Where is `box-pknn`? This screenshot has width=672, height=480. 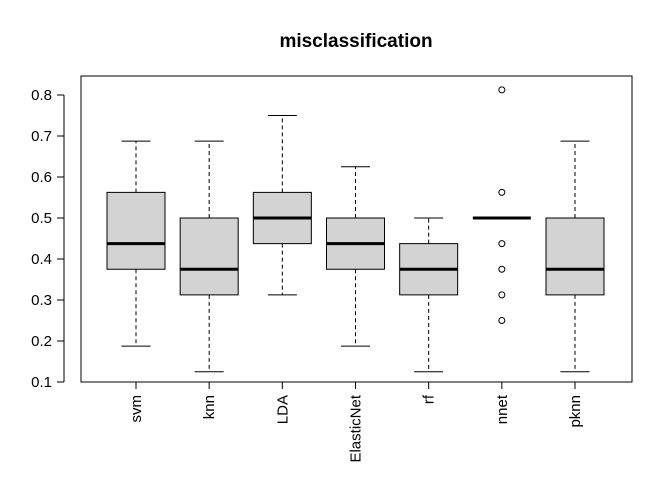 box-pknn is located at coordinates (575, 256).